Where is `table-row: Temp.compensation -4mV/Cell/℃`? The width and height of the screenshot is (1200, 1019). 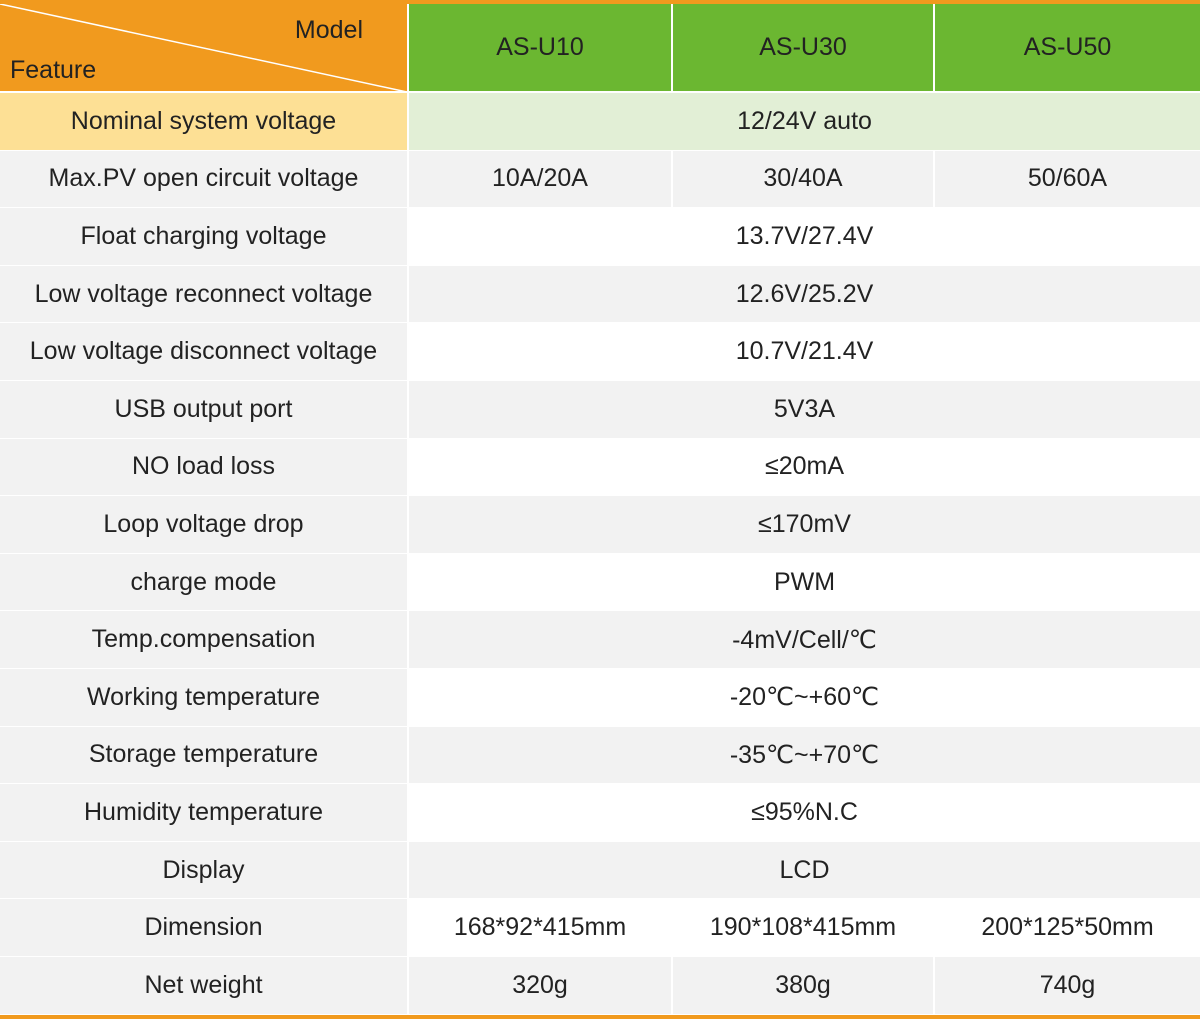 table-row: Temp.compensation -4mV/Cell/℃ is located at coordinates (600, 640).